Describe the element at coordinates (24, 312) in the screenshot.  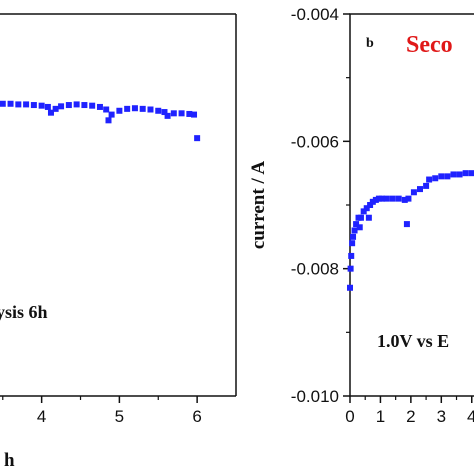
I see `panel-a-annotation: ysis 6h` at that location.